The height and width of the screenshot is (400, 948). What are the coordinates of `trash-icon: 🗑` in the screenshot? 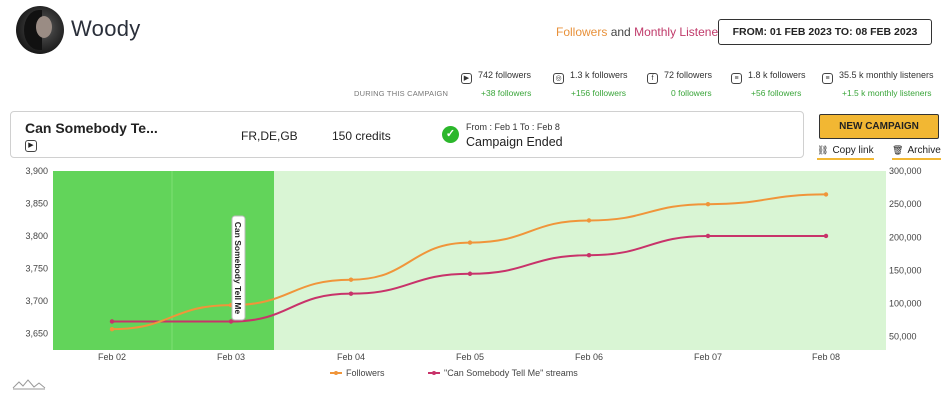 It's located at (898, 150).